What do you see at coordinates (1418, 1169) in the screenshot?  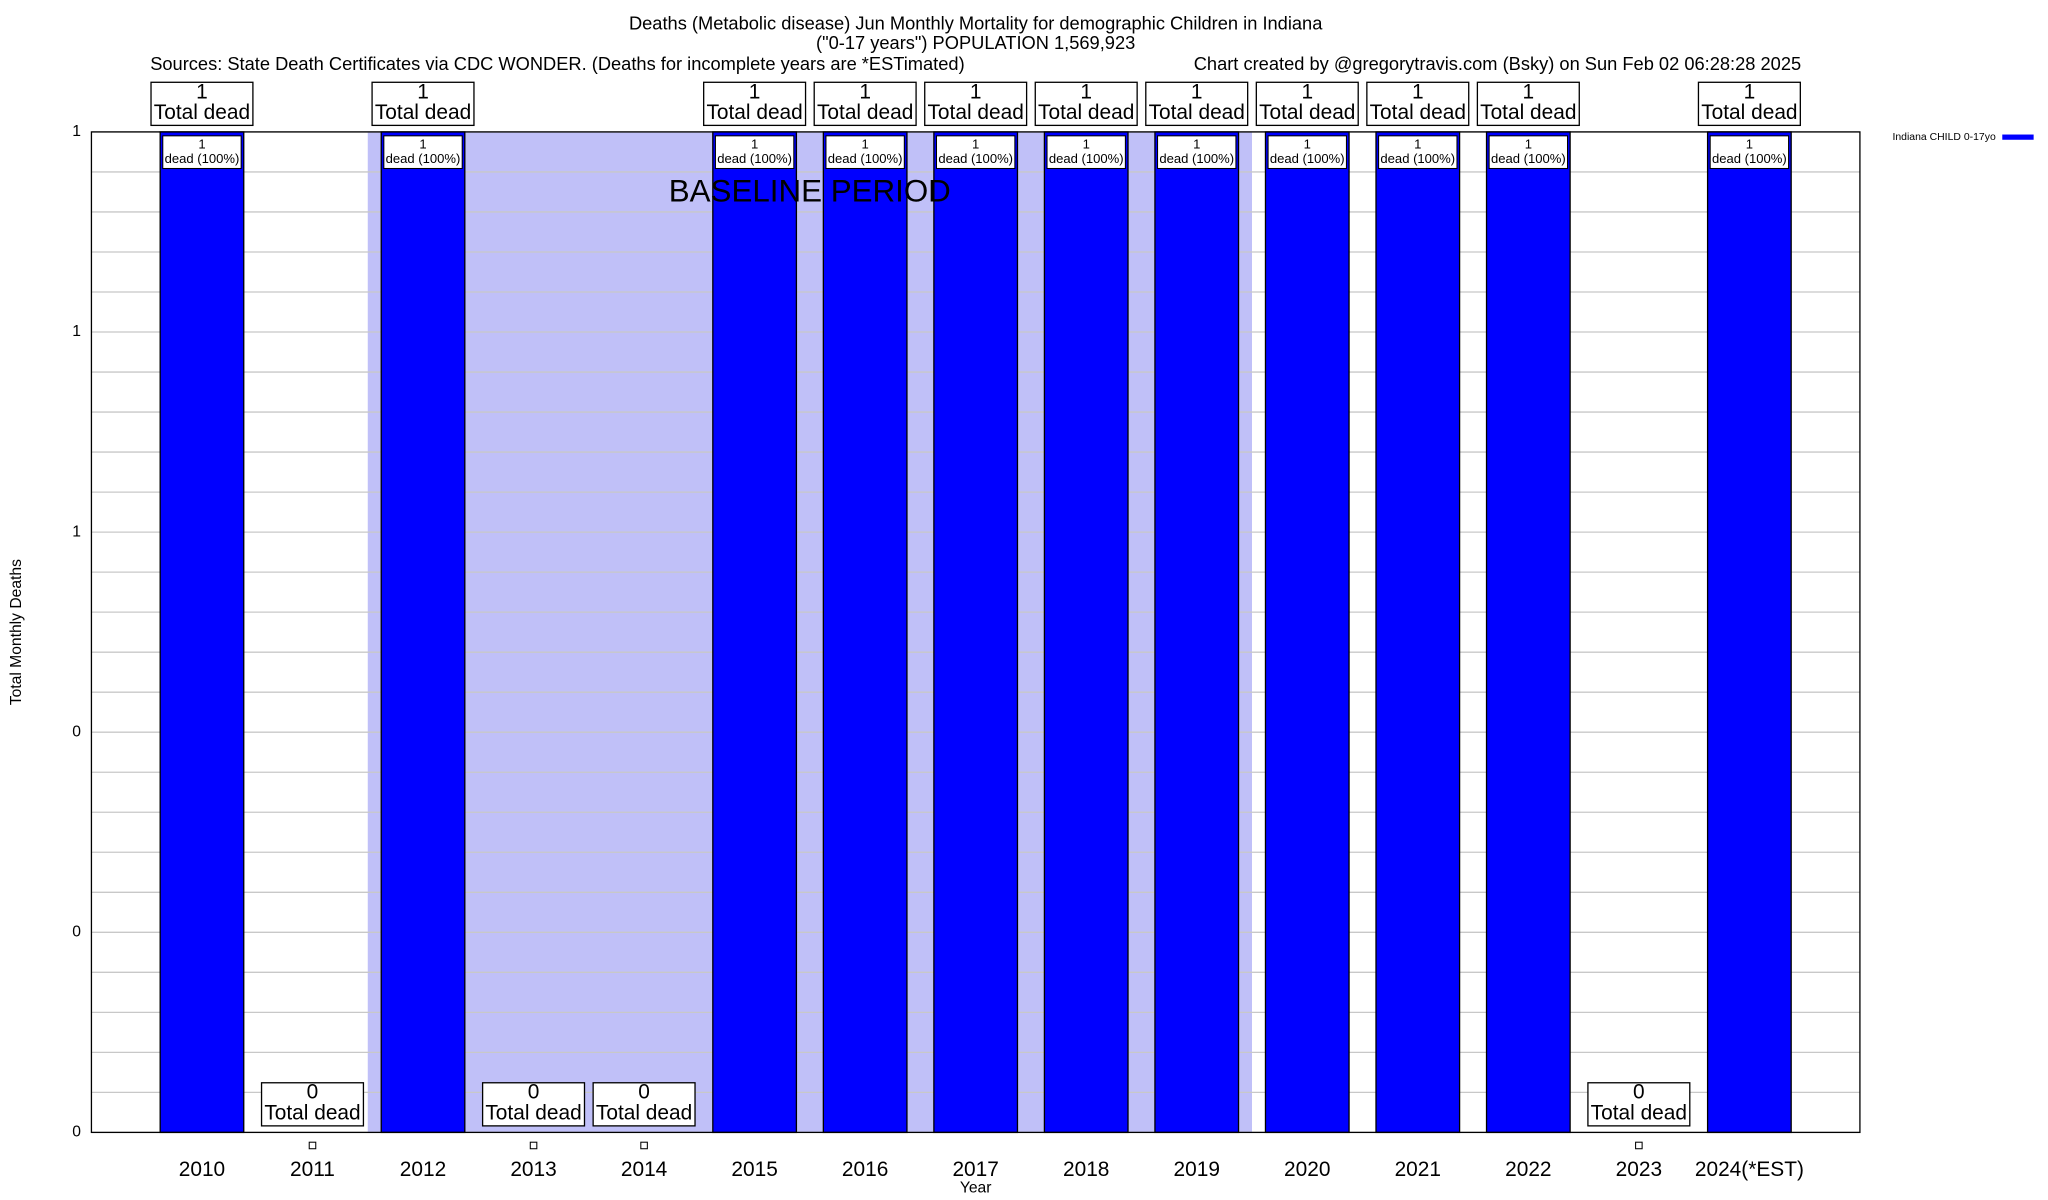 I see `x-tick-label: 2021` at bounding box center [1418, 1169].